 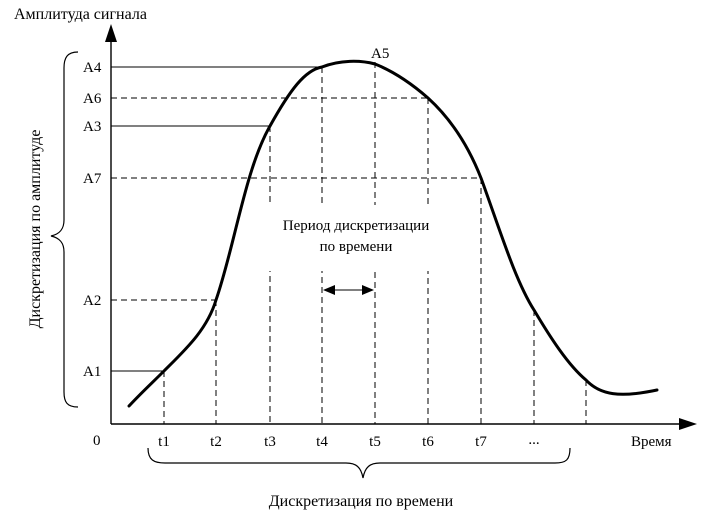 What do you see at coordinates (97, 441) in the screenshot?
I see `origin-label: 0` at bounding box center [97, 441].